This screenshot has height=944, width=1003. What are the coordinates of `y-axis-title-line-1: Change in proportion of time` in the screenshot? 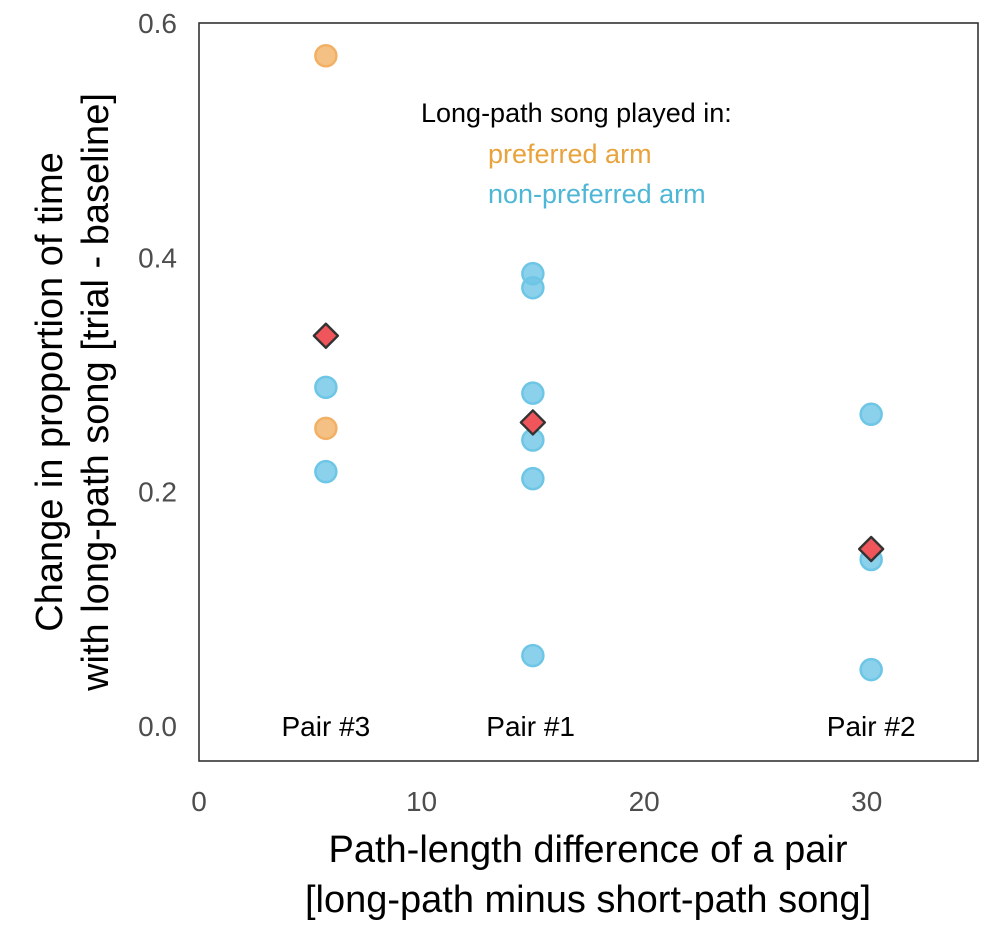 It's located at (50, 392).